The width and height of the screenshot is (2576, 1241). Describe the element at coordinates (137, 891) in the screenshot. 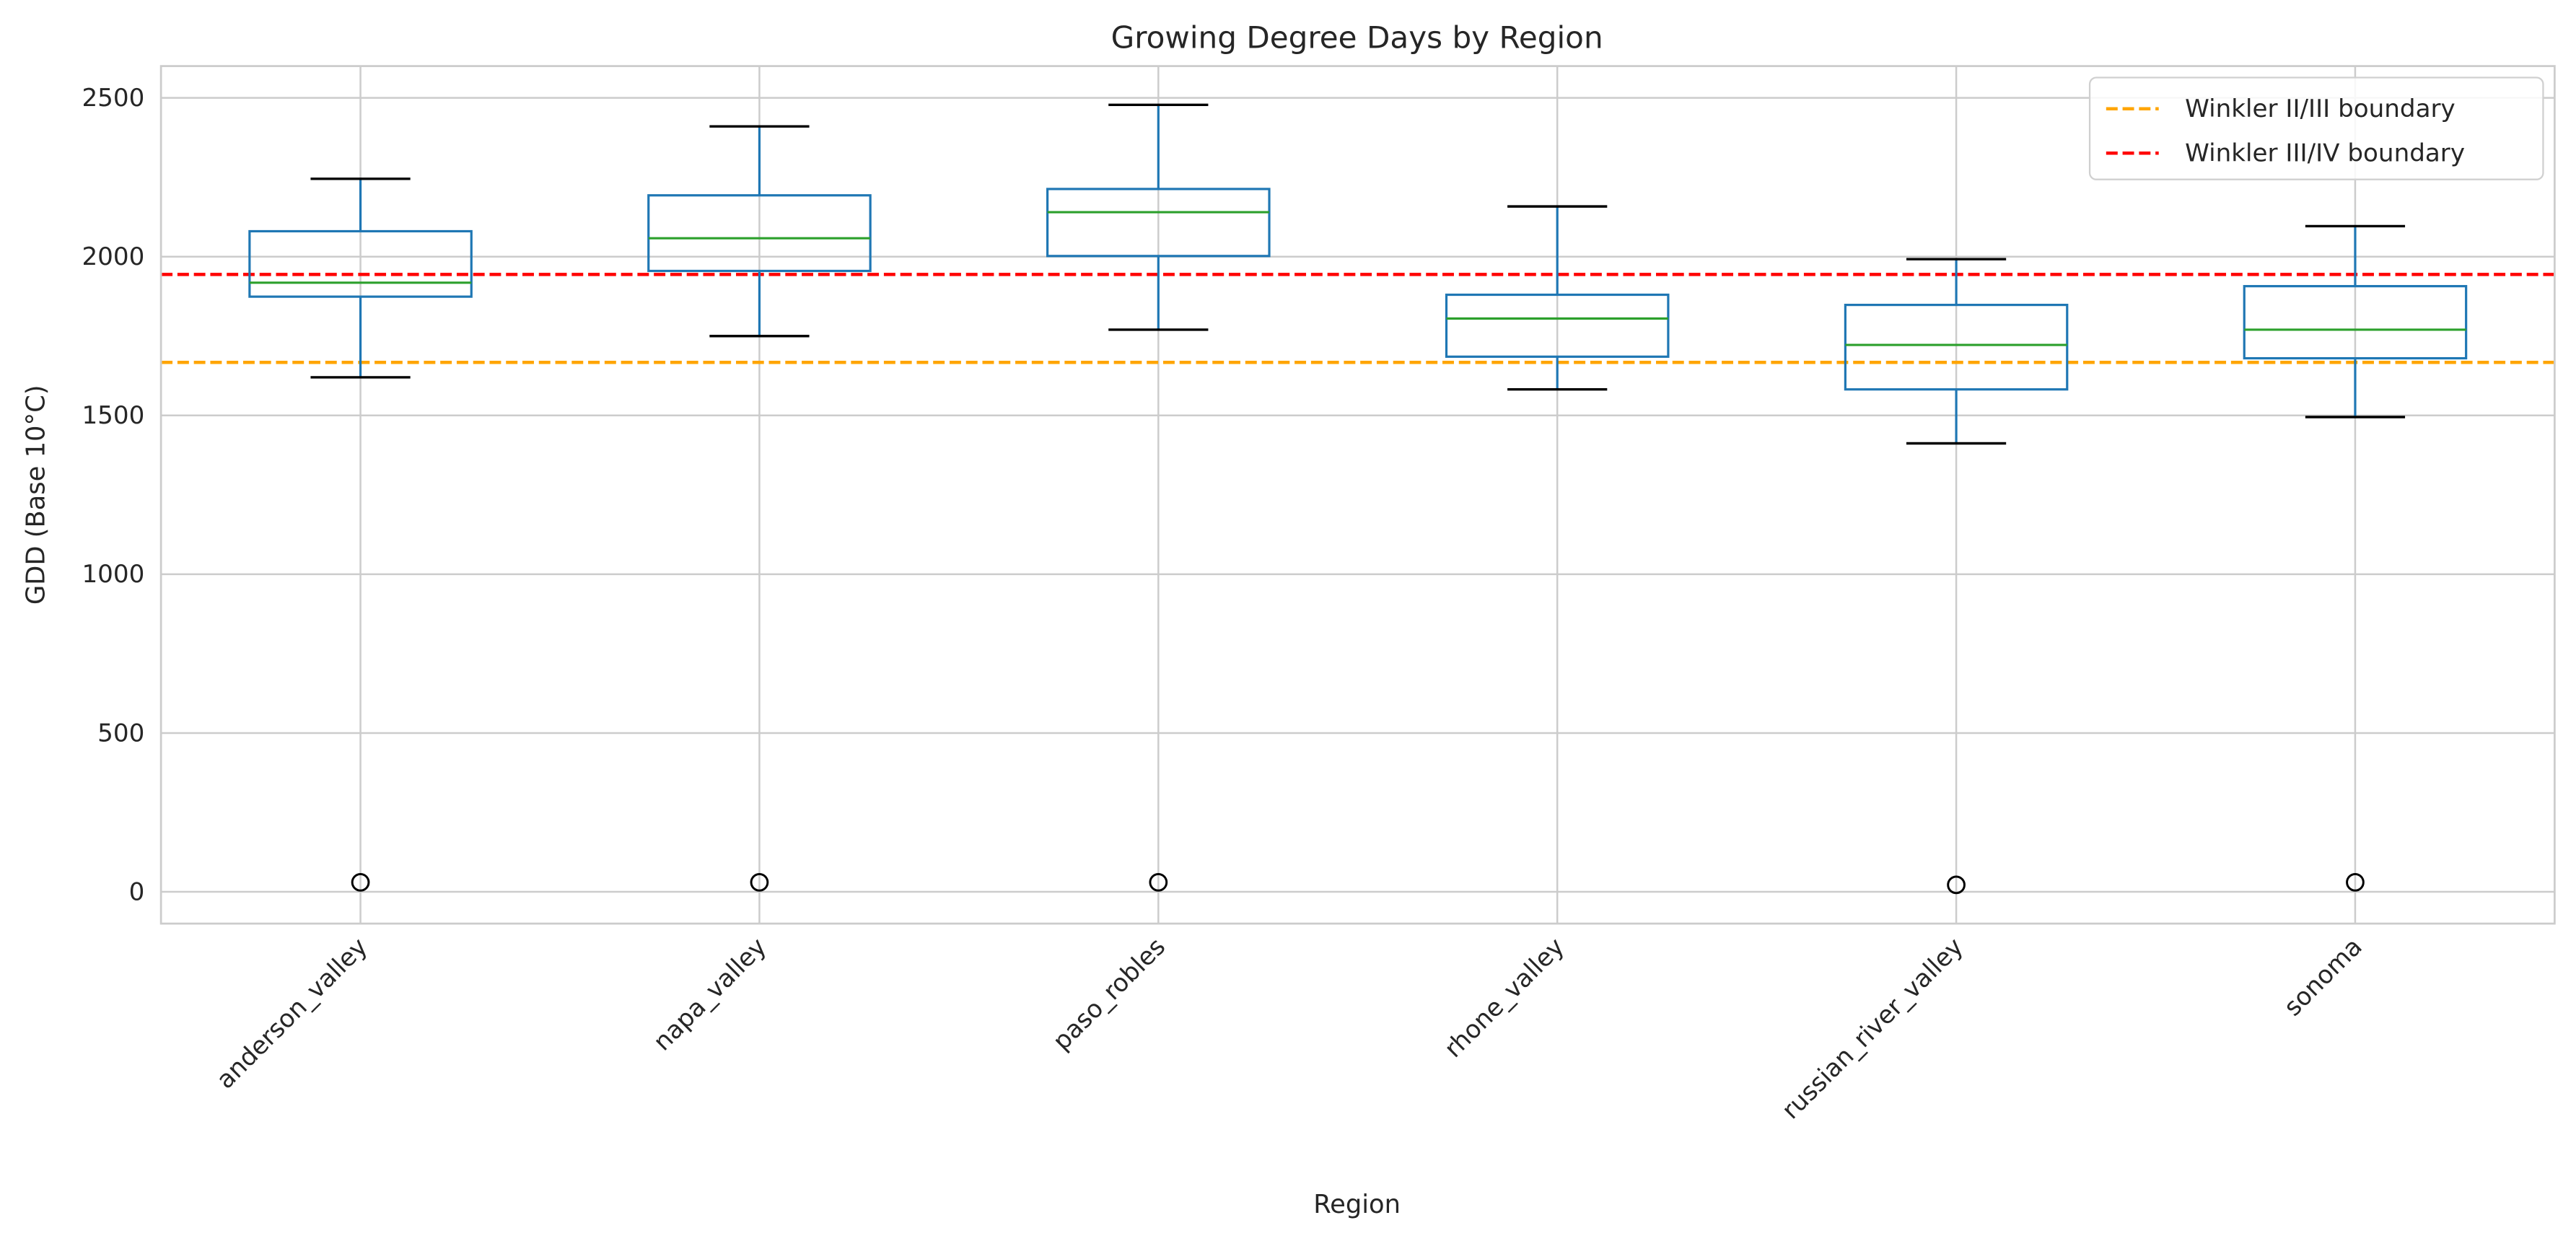

I see `y-tick-label: 0` at that location.